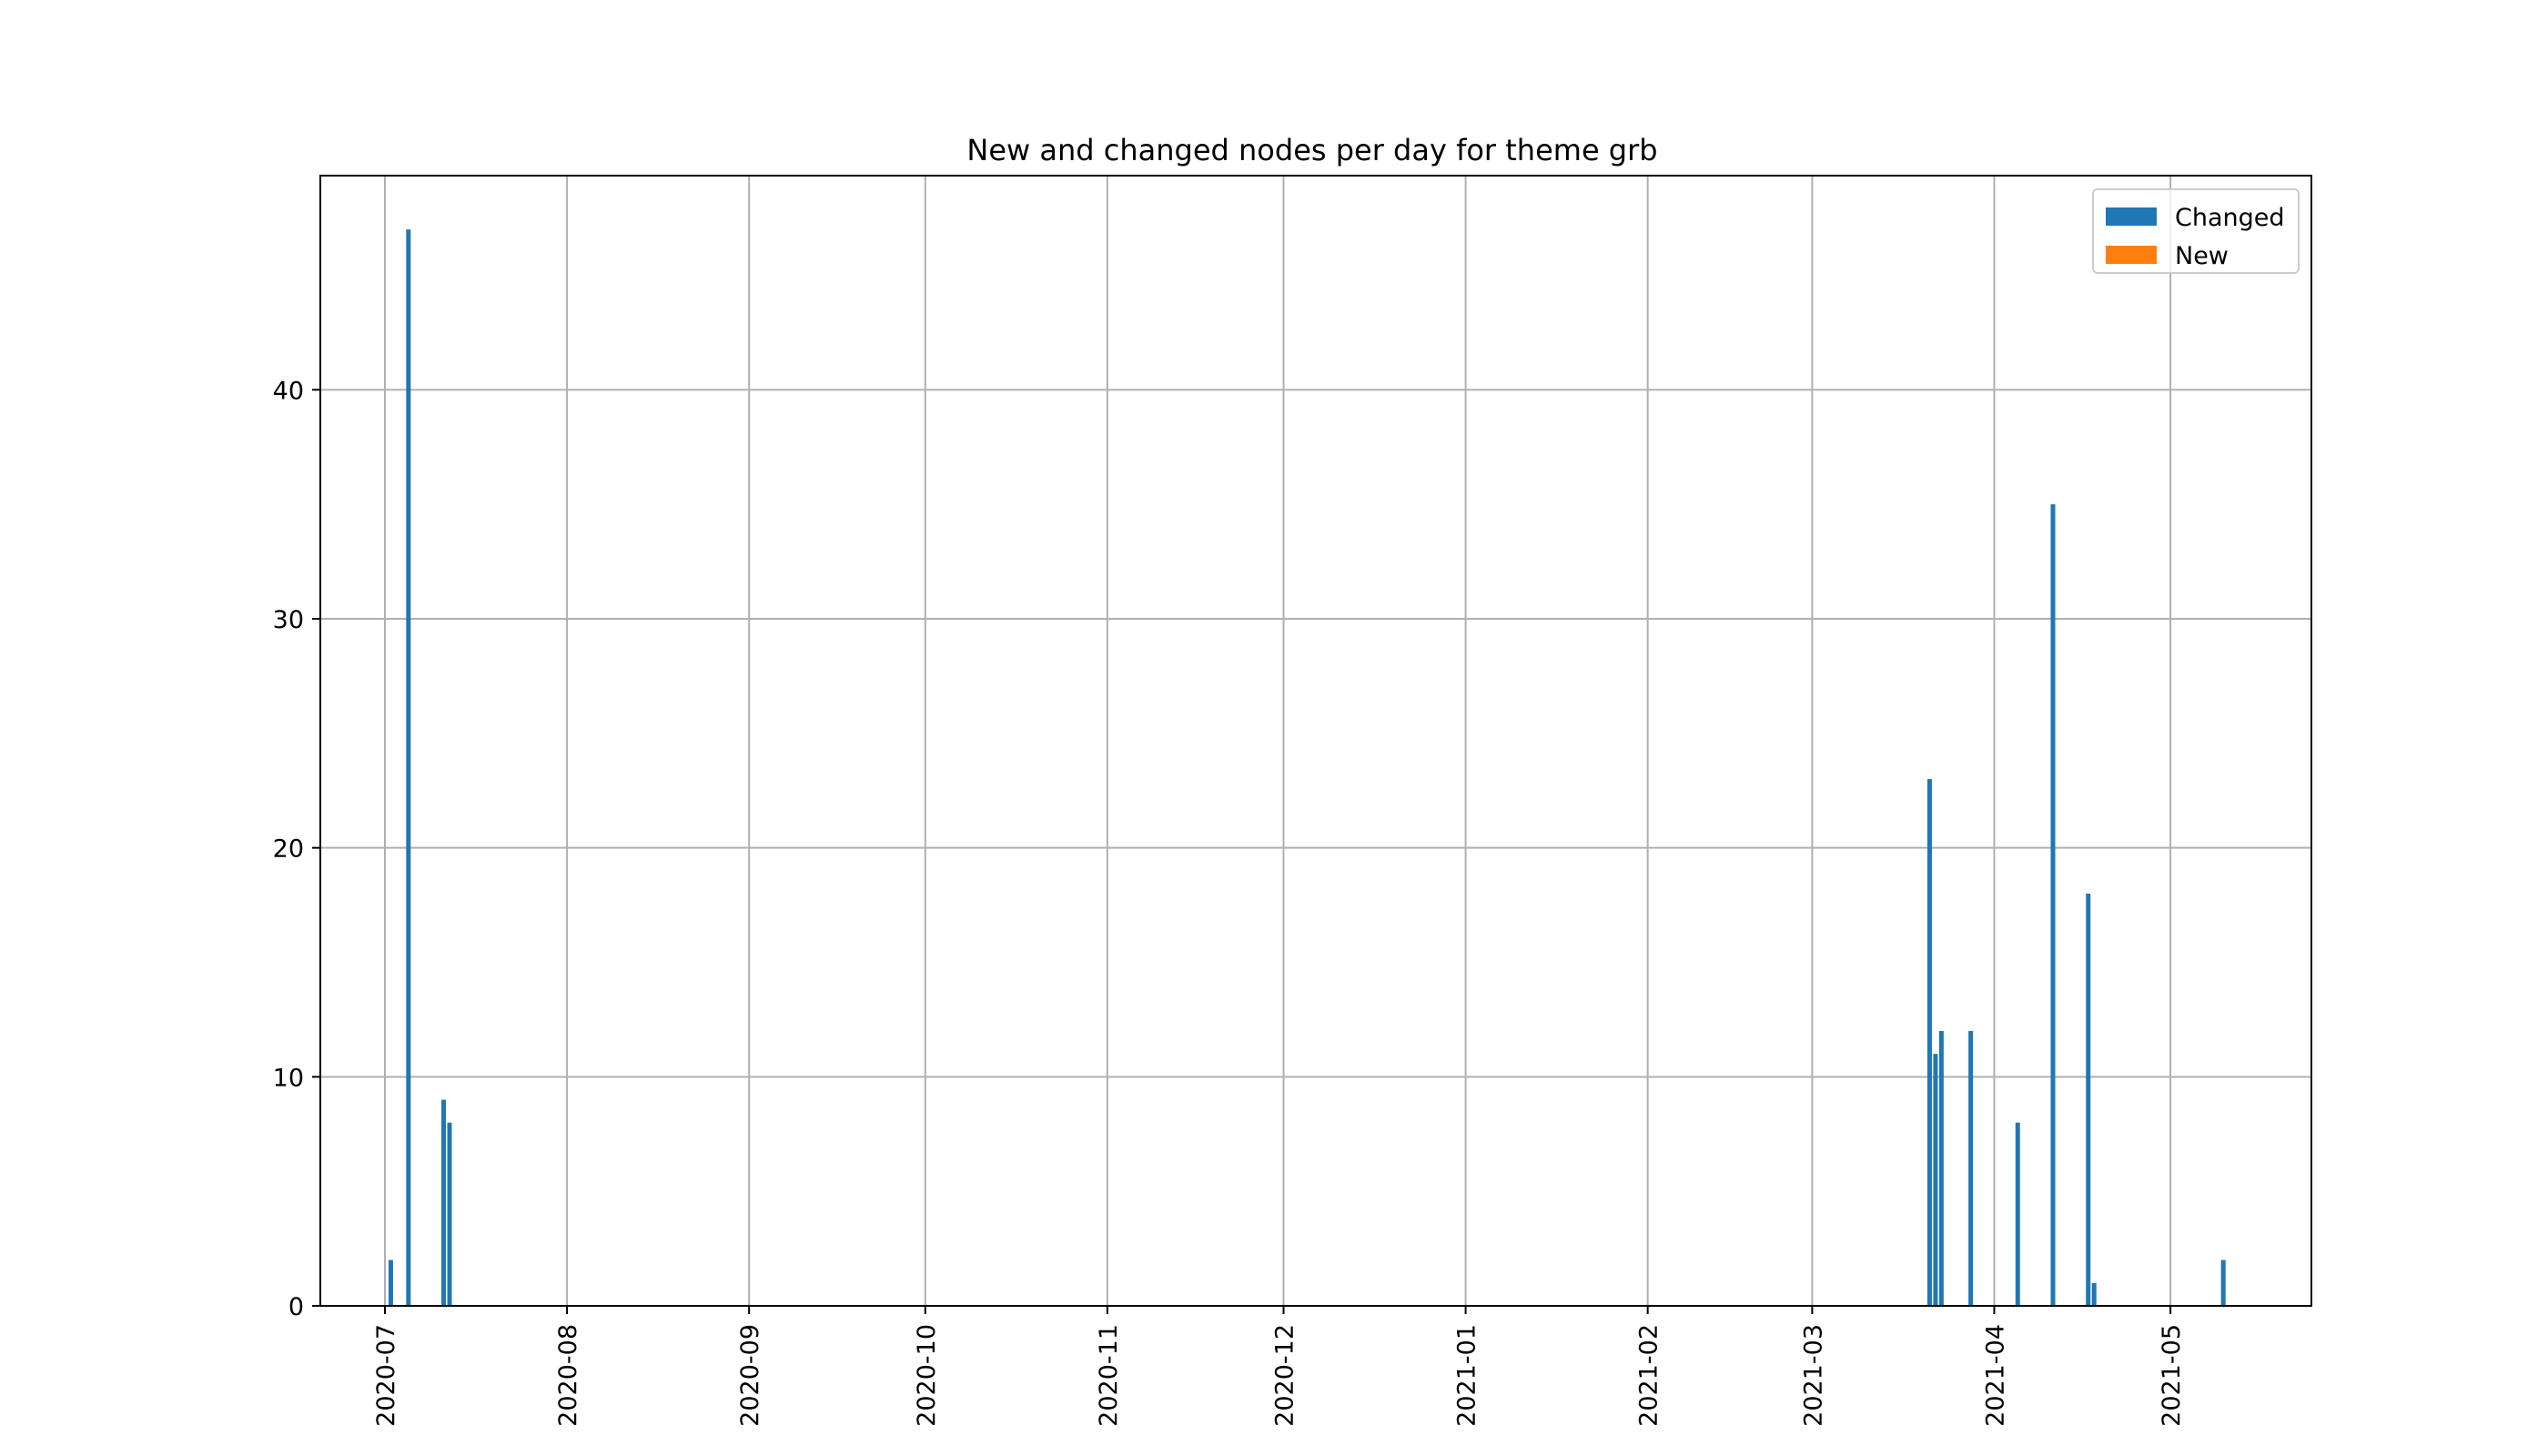 This screenshot has width=2548, height=1456. I want to click on legend: Changed New, so click(2196, 231).